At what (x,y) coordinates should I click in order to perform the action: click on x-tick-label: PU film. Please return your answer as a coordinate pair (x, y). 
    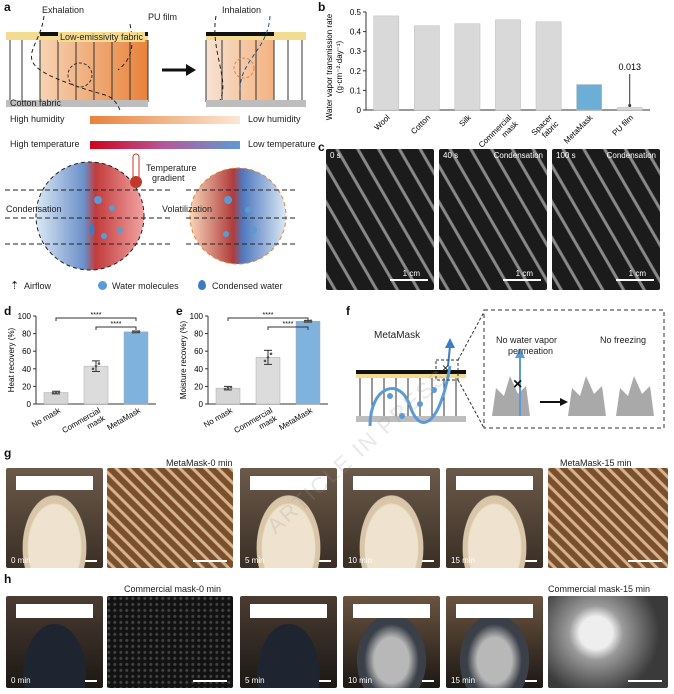
    Looking at the image, I should click on (623, 125).